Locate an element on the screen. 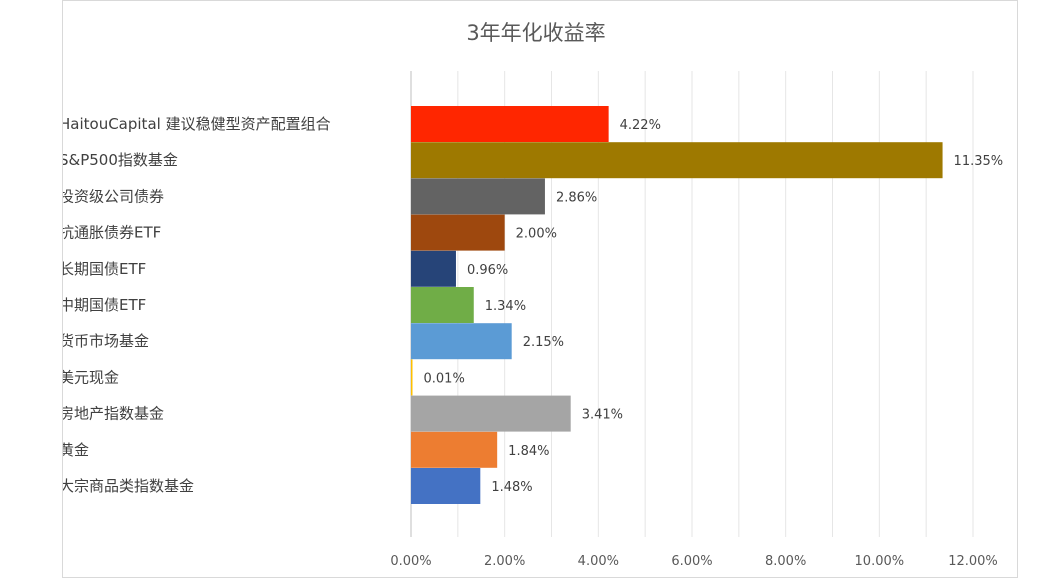  x-axis-ticks: 0.00% 2.00% 4.00% 6.00% 8.00% 10.00% 12.00% is located at coordinates (693, 561).